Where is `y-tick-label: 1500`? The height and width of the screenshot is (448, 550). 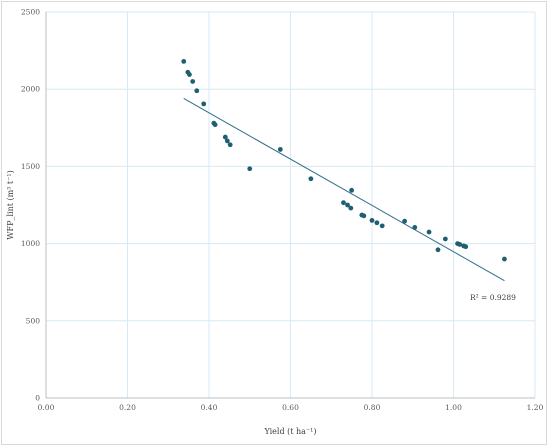 y-tick-label: 1500 is located at coordinates (30, 166).